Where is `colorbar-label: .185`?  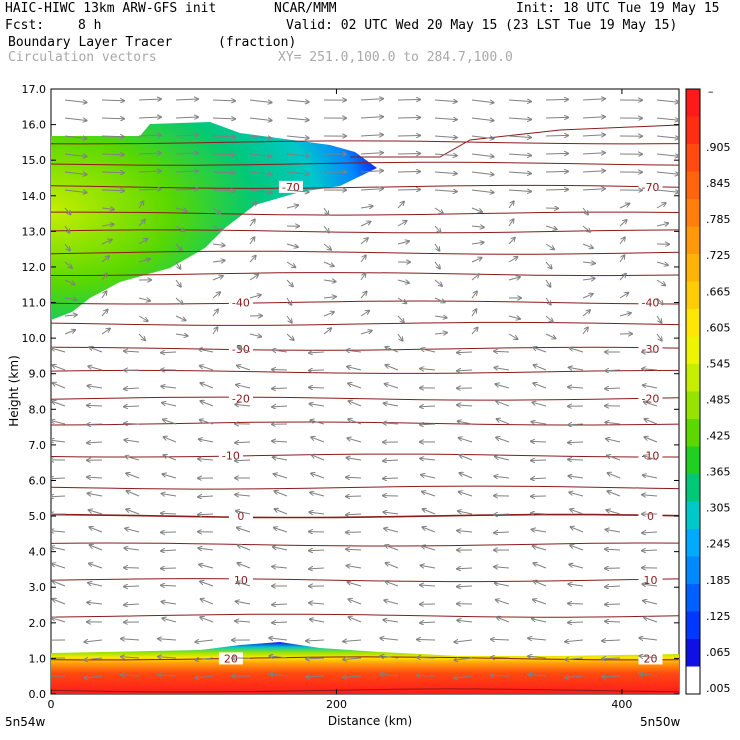 colorbar-label: .185 is located at coordinates (718, 580).